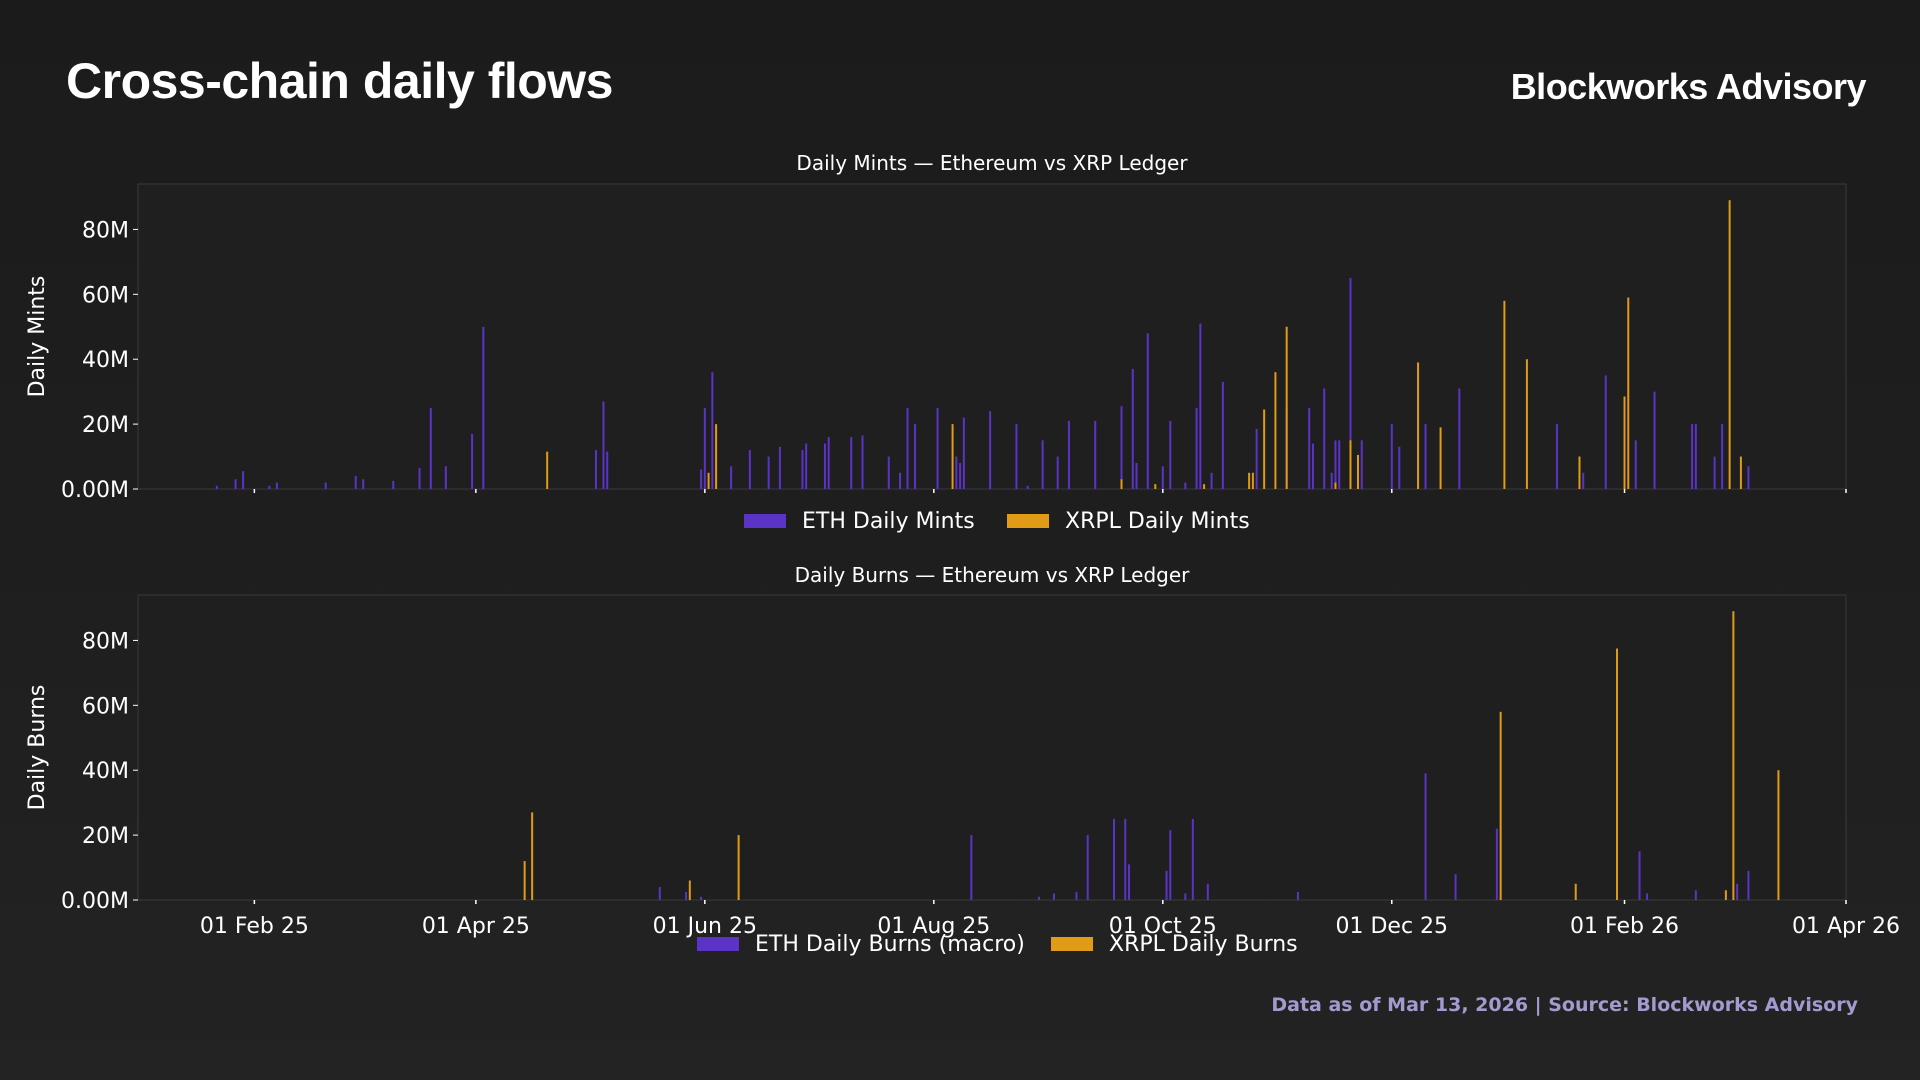 Image resolution: width=1920 pixels, height=1080 pixels. Describe the element at coordinates (992, 163) in the screenshot. I see `chart-title: Daily Mints — Ethereum vs XRP Ledger` at that location.